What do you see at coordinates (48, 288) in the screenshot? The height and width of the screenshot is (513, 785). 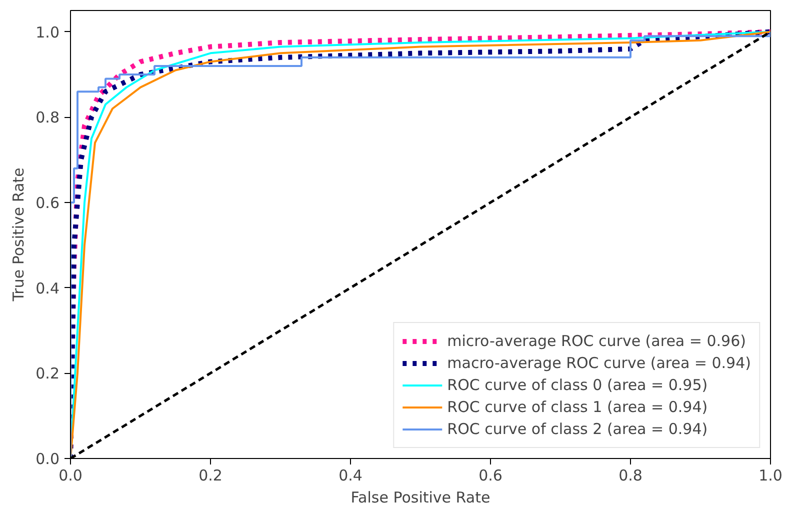 I see `y-tick-label: 0.4` at bounding box center [48, 288].